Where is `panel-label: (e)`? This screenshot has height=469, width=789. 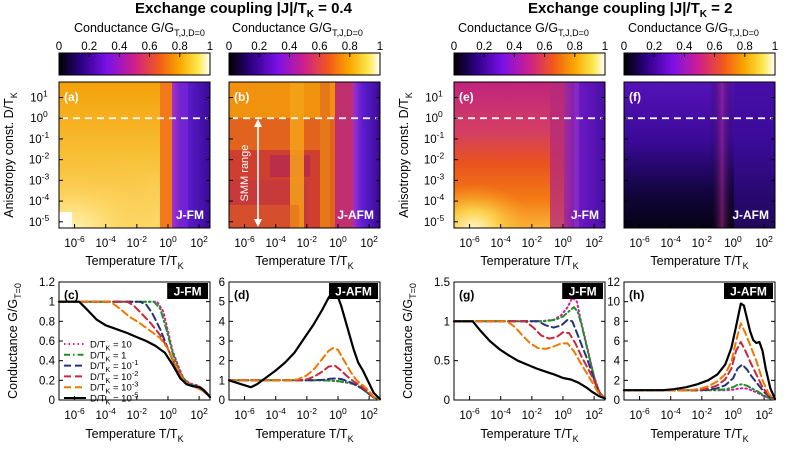
panel-label: (e) is located at coordinates (466, 97).